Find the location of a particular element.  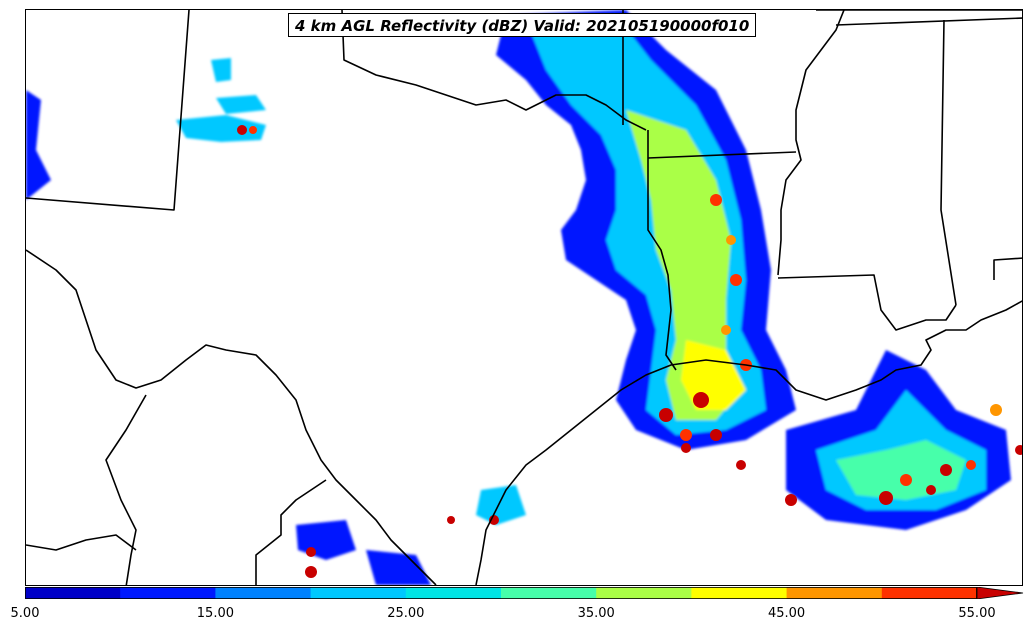

colorbar-tick-label: 45.00 is located at coordinates (786, 613).